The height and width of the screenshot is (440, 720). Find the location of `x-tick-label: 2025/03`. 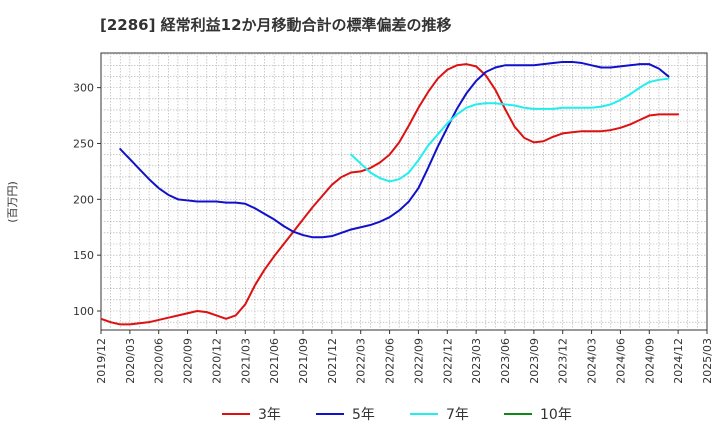

x-tick-label: 2025/03 is located at coordinates (707, 361).